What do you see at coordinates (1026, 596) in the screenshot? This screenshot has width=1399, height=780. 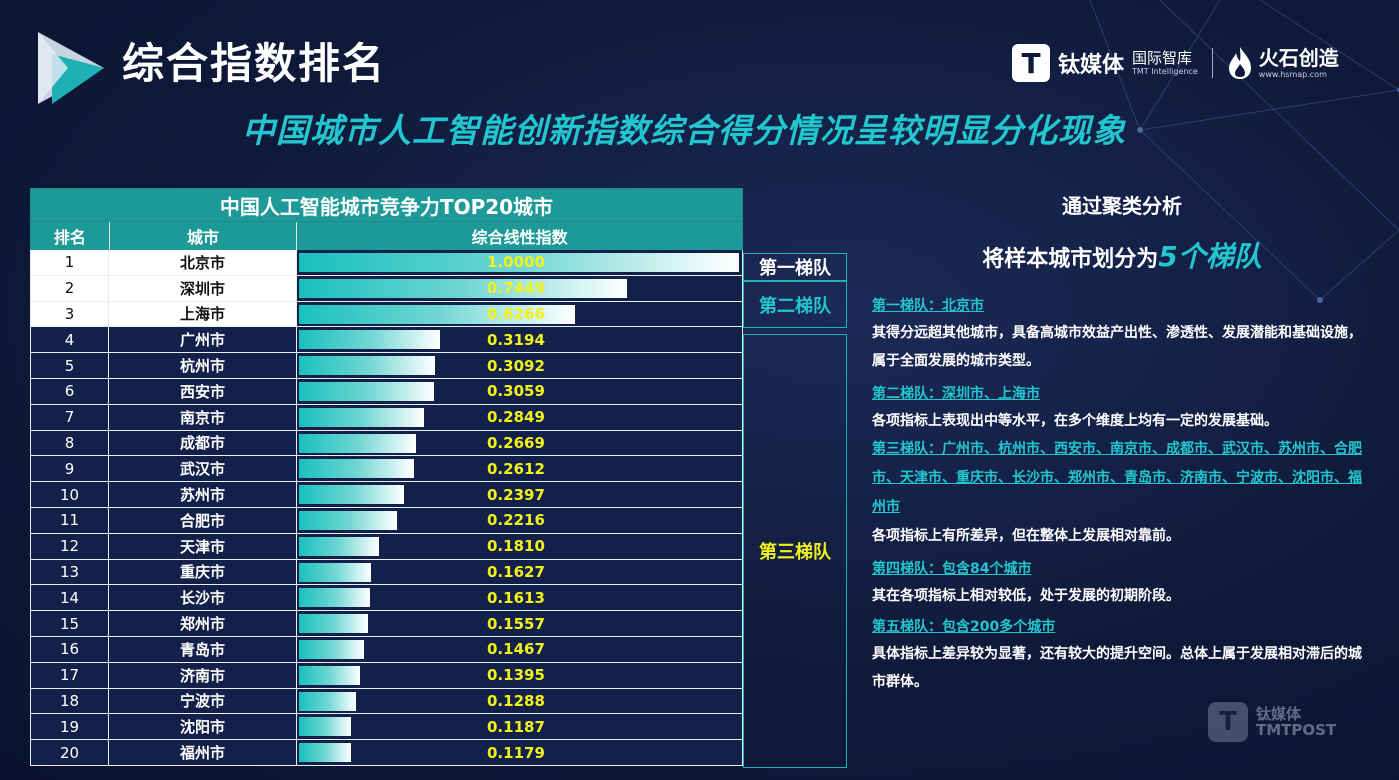 I see `tier-section-body: 其在各项指标上相对较低，处于发展的初期阶段。` at bounding box center [1026, 596].